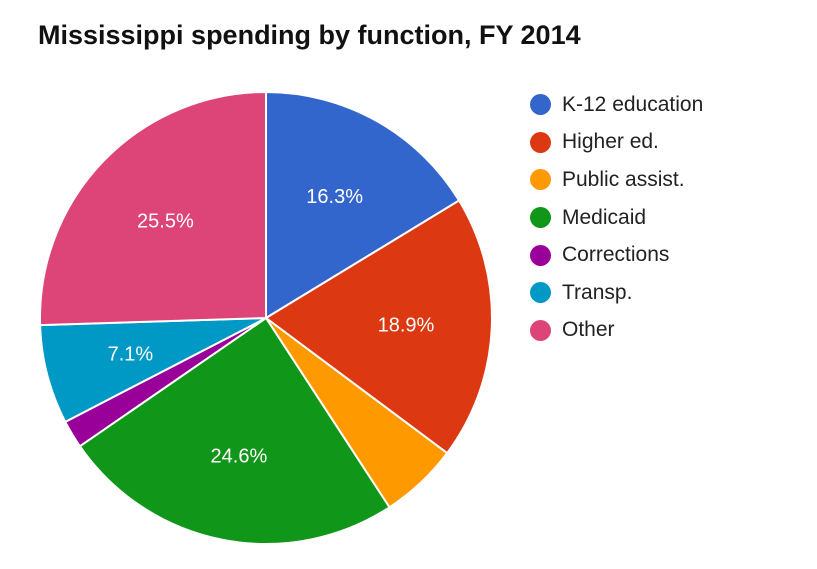 This screenshot has height=569, width=817. Describe the element at coordinates (153, 208) in the screenshot. I see `pie-slice-other` at that location.